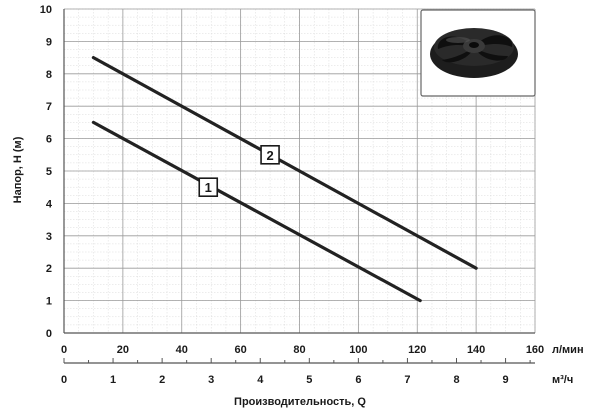 This screenshot has width=600, height=415. Describe the element at coordinates (49, 75) in the screenshot. I see `y-tick-label: 8` at that location.